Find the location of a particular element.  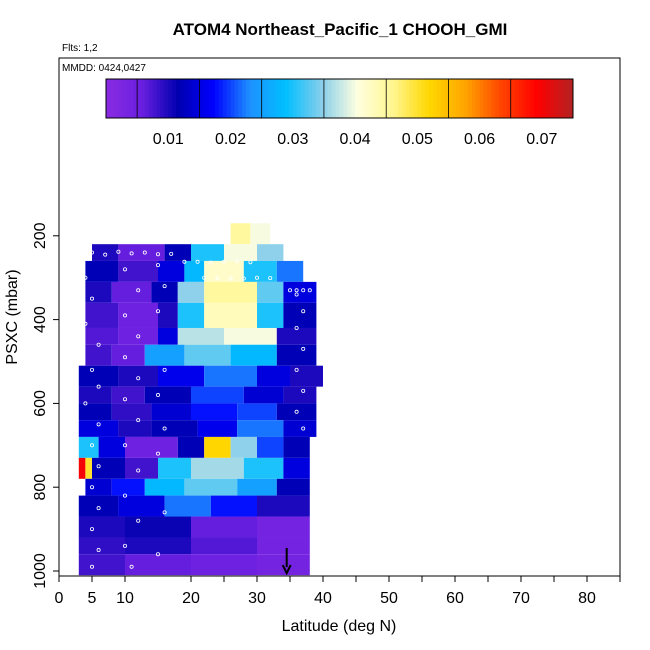

x-axis-label: Latitude (deg N) is located at coordinates (339, 626).